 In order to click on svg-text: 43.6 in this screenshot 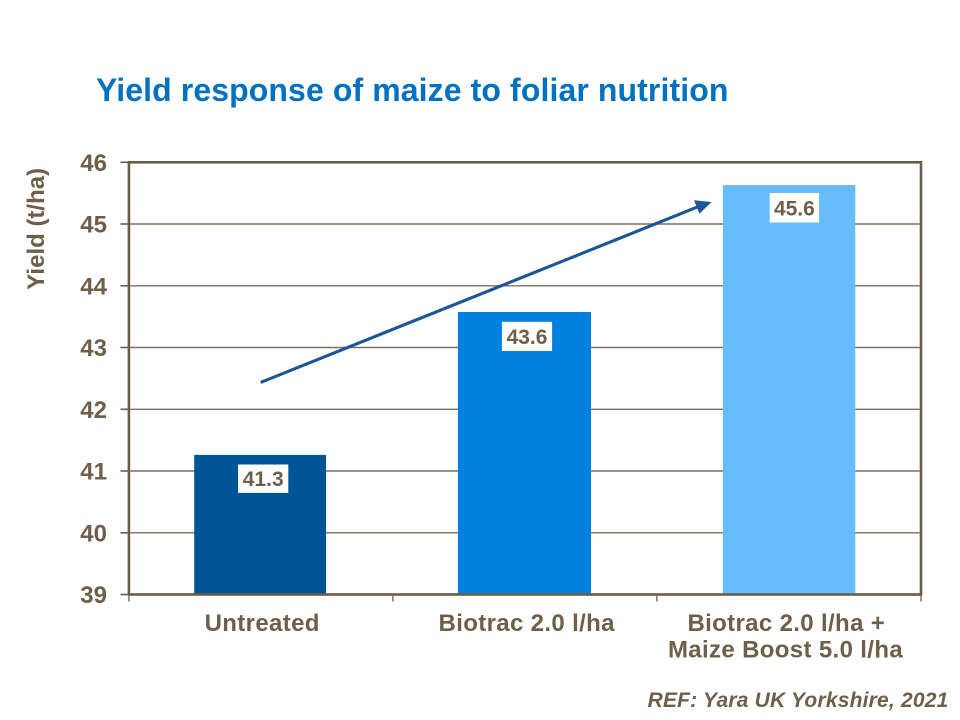, I will do `click(527, 337)`.